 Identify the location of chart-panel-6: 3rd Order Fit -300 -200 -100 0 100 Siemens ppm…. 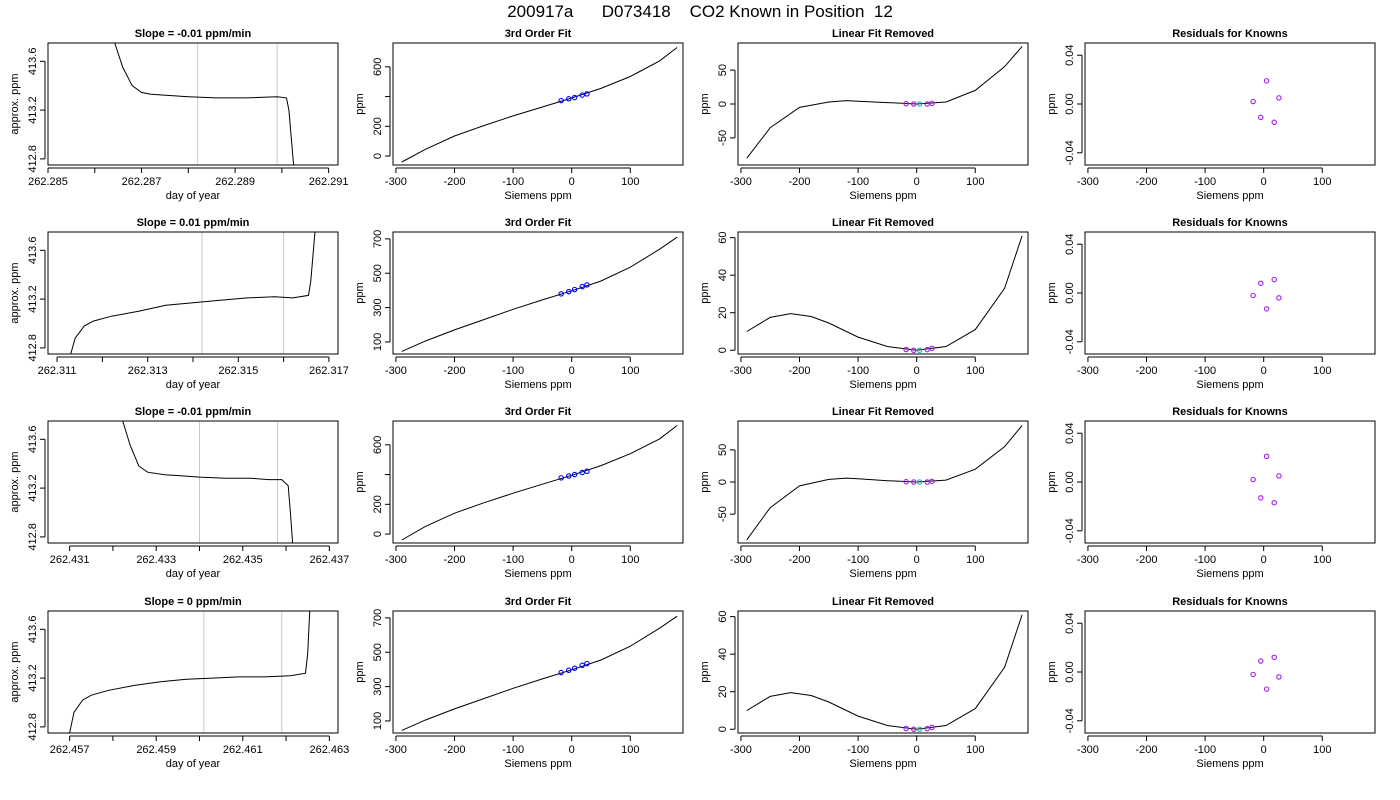
(519, 304).